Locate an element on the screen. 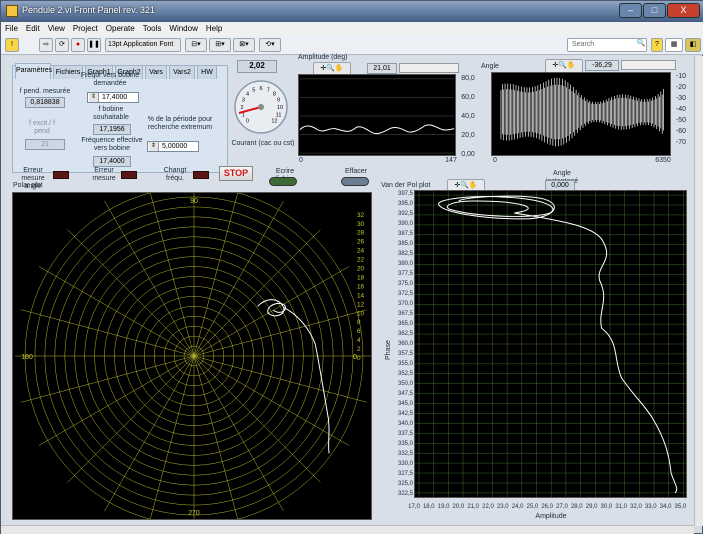 The height and width of the screenshot is (534, 703). tab-hw: HW is located at coordinates (207, 72).